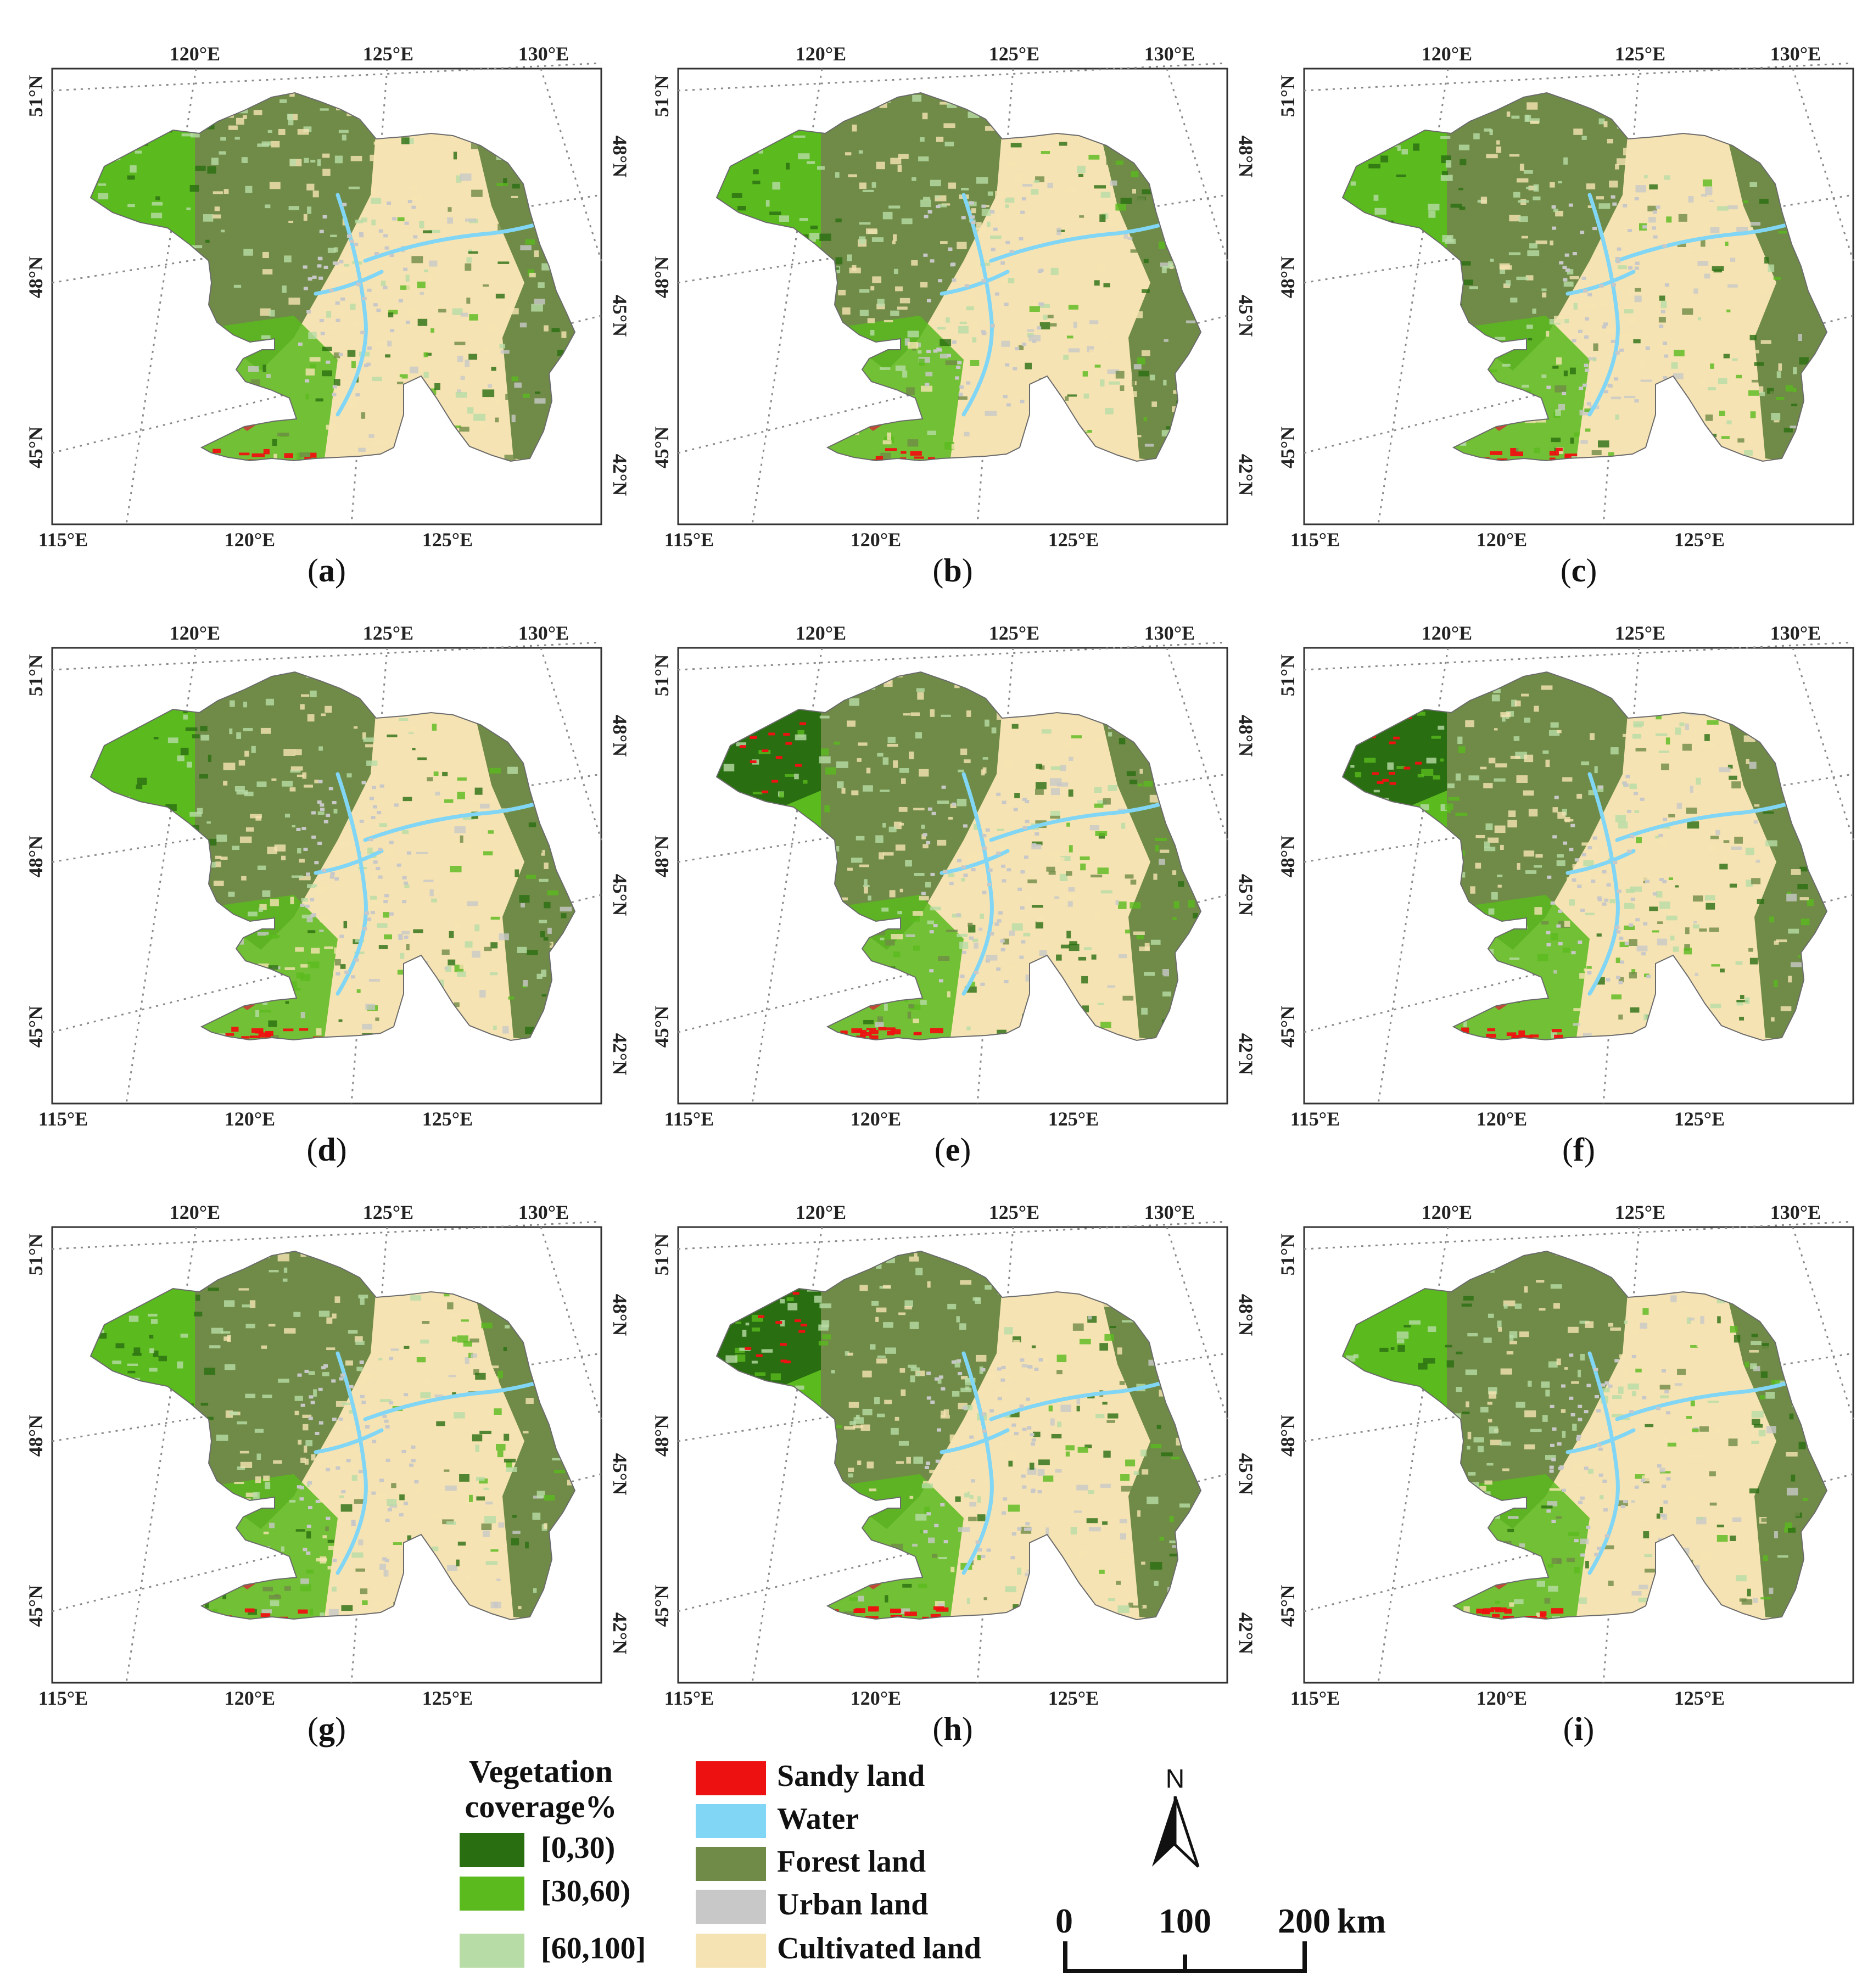 The width and height of the screenshot is (1862, 1988). I want to click on label-urban: Urban land, so click(853, 1905).